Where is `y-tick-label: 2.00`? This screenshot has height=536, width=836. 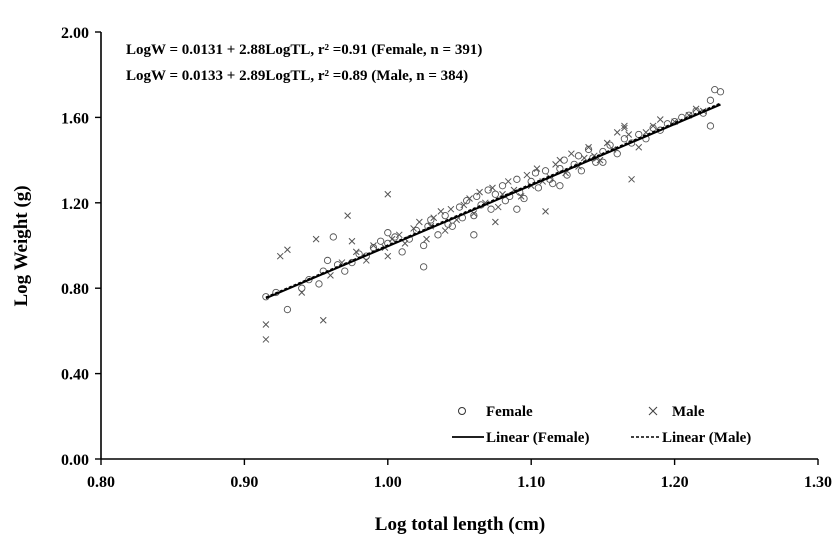
y-tick-label: 2.00 is located at coordinates (75, 33).